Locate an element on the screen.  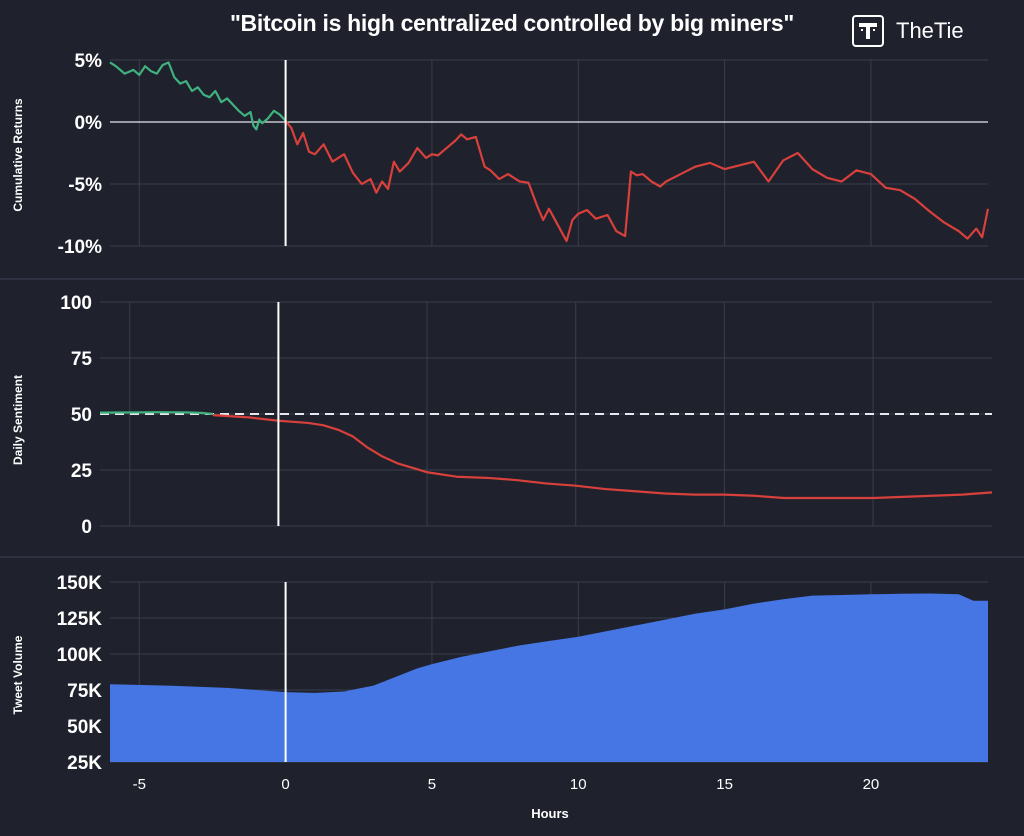
thetie-logo-icon is located at coordinates (868, 31).